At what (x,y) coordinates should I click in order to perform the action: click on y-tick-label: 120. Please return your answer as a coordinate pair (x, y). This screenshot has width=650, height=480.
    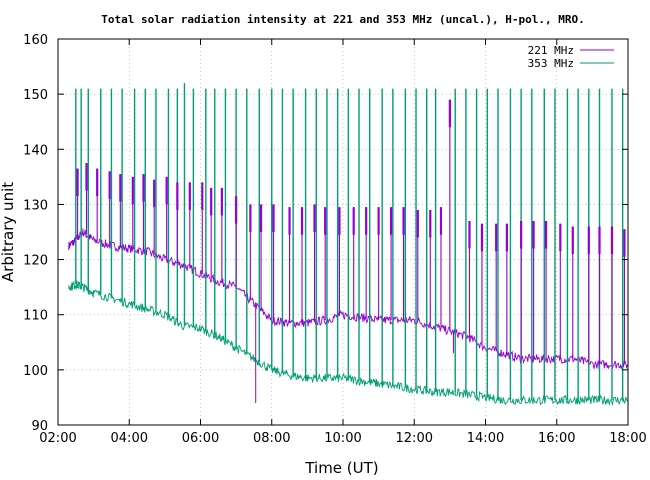
    Looking at the image, I should click on (35, 261).